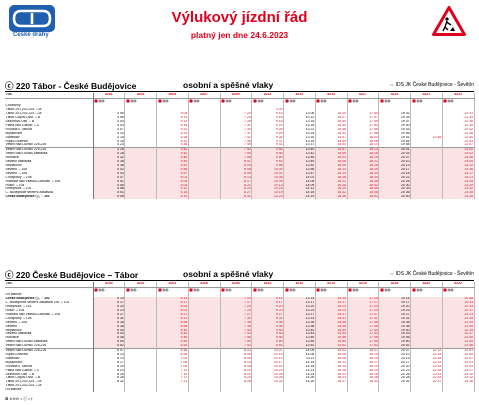 Image resolution: width=479 pixels, height=405 pixels. I want to click on departure-time: 20 32, so click(394, 382).